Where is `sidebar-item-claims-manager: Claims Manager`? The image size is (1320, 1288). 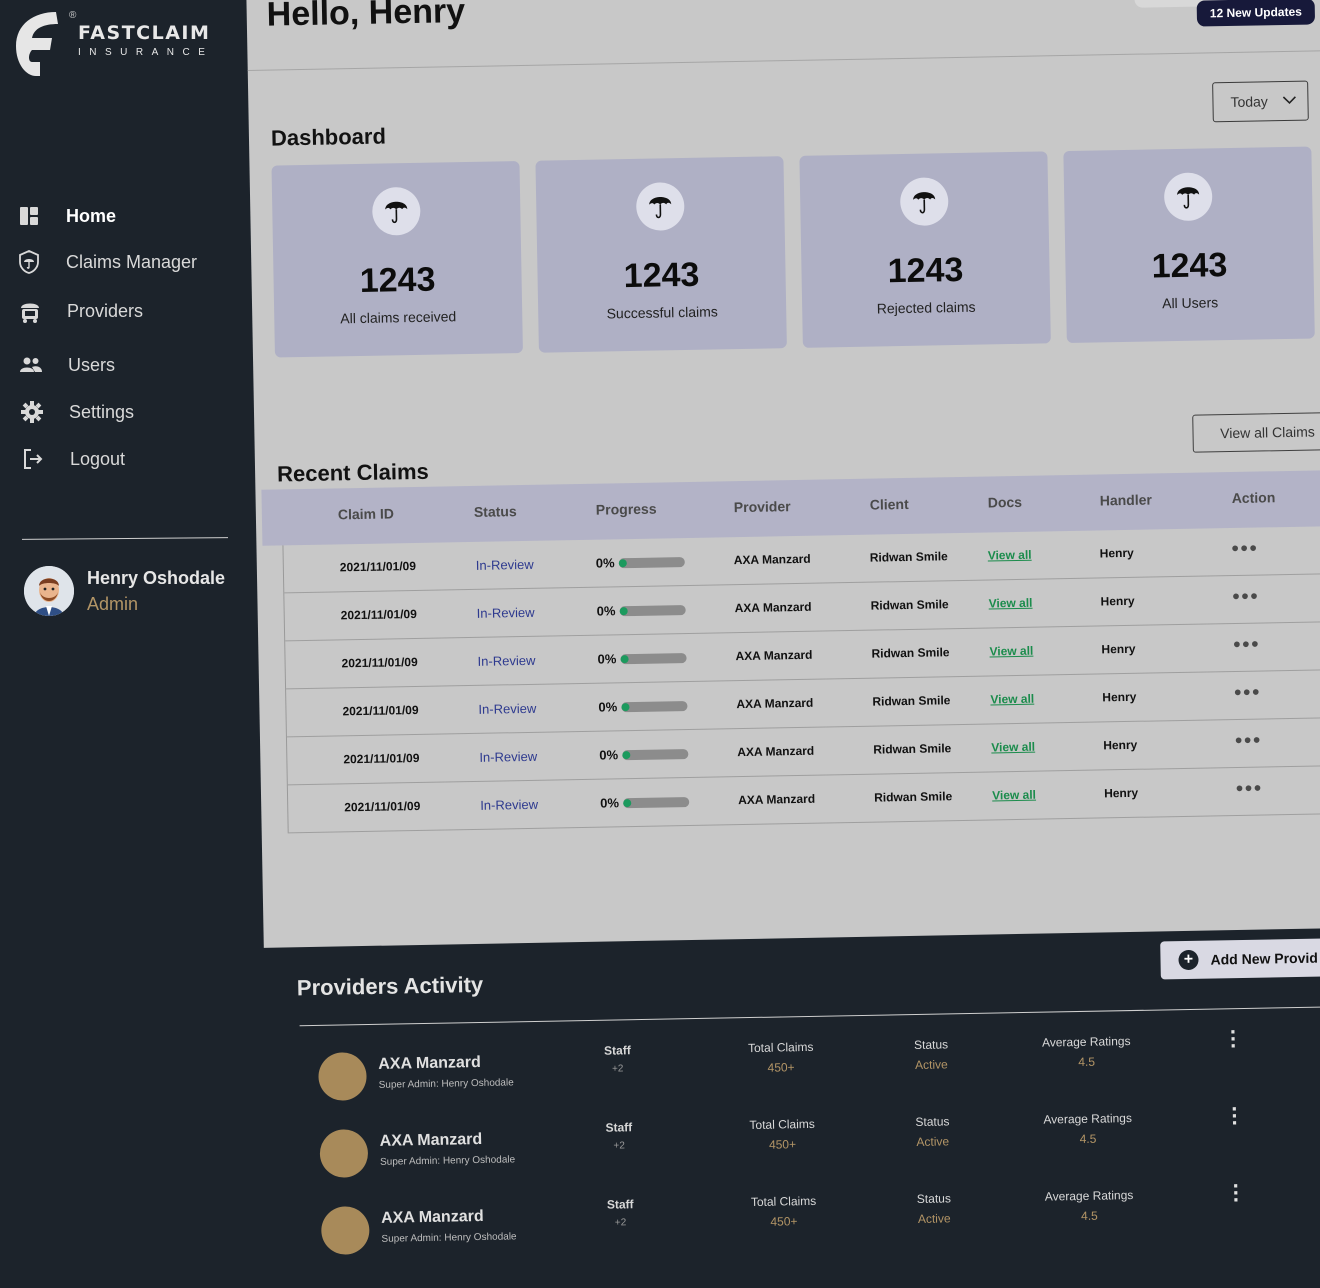
sidebar-item-claims-manager: Claims Manager is located at coordinates (106, 262).